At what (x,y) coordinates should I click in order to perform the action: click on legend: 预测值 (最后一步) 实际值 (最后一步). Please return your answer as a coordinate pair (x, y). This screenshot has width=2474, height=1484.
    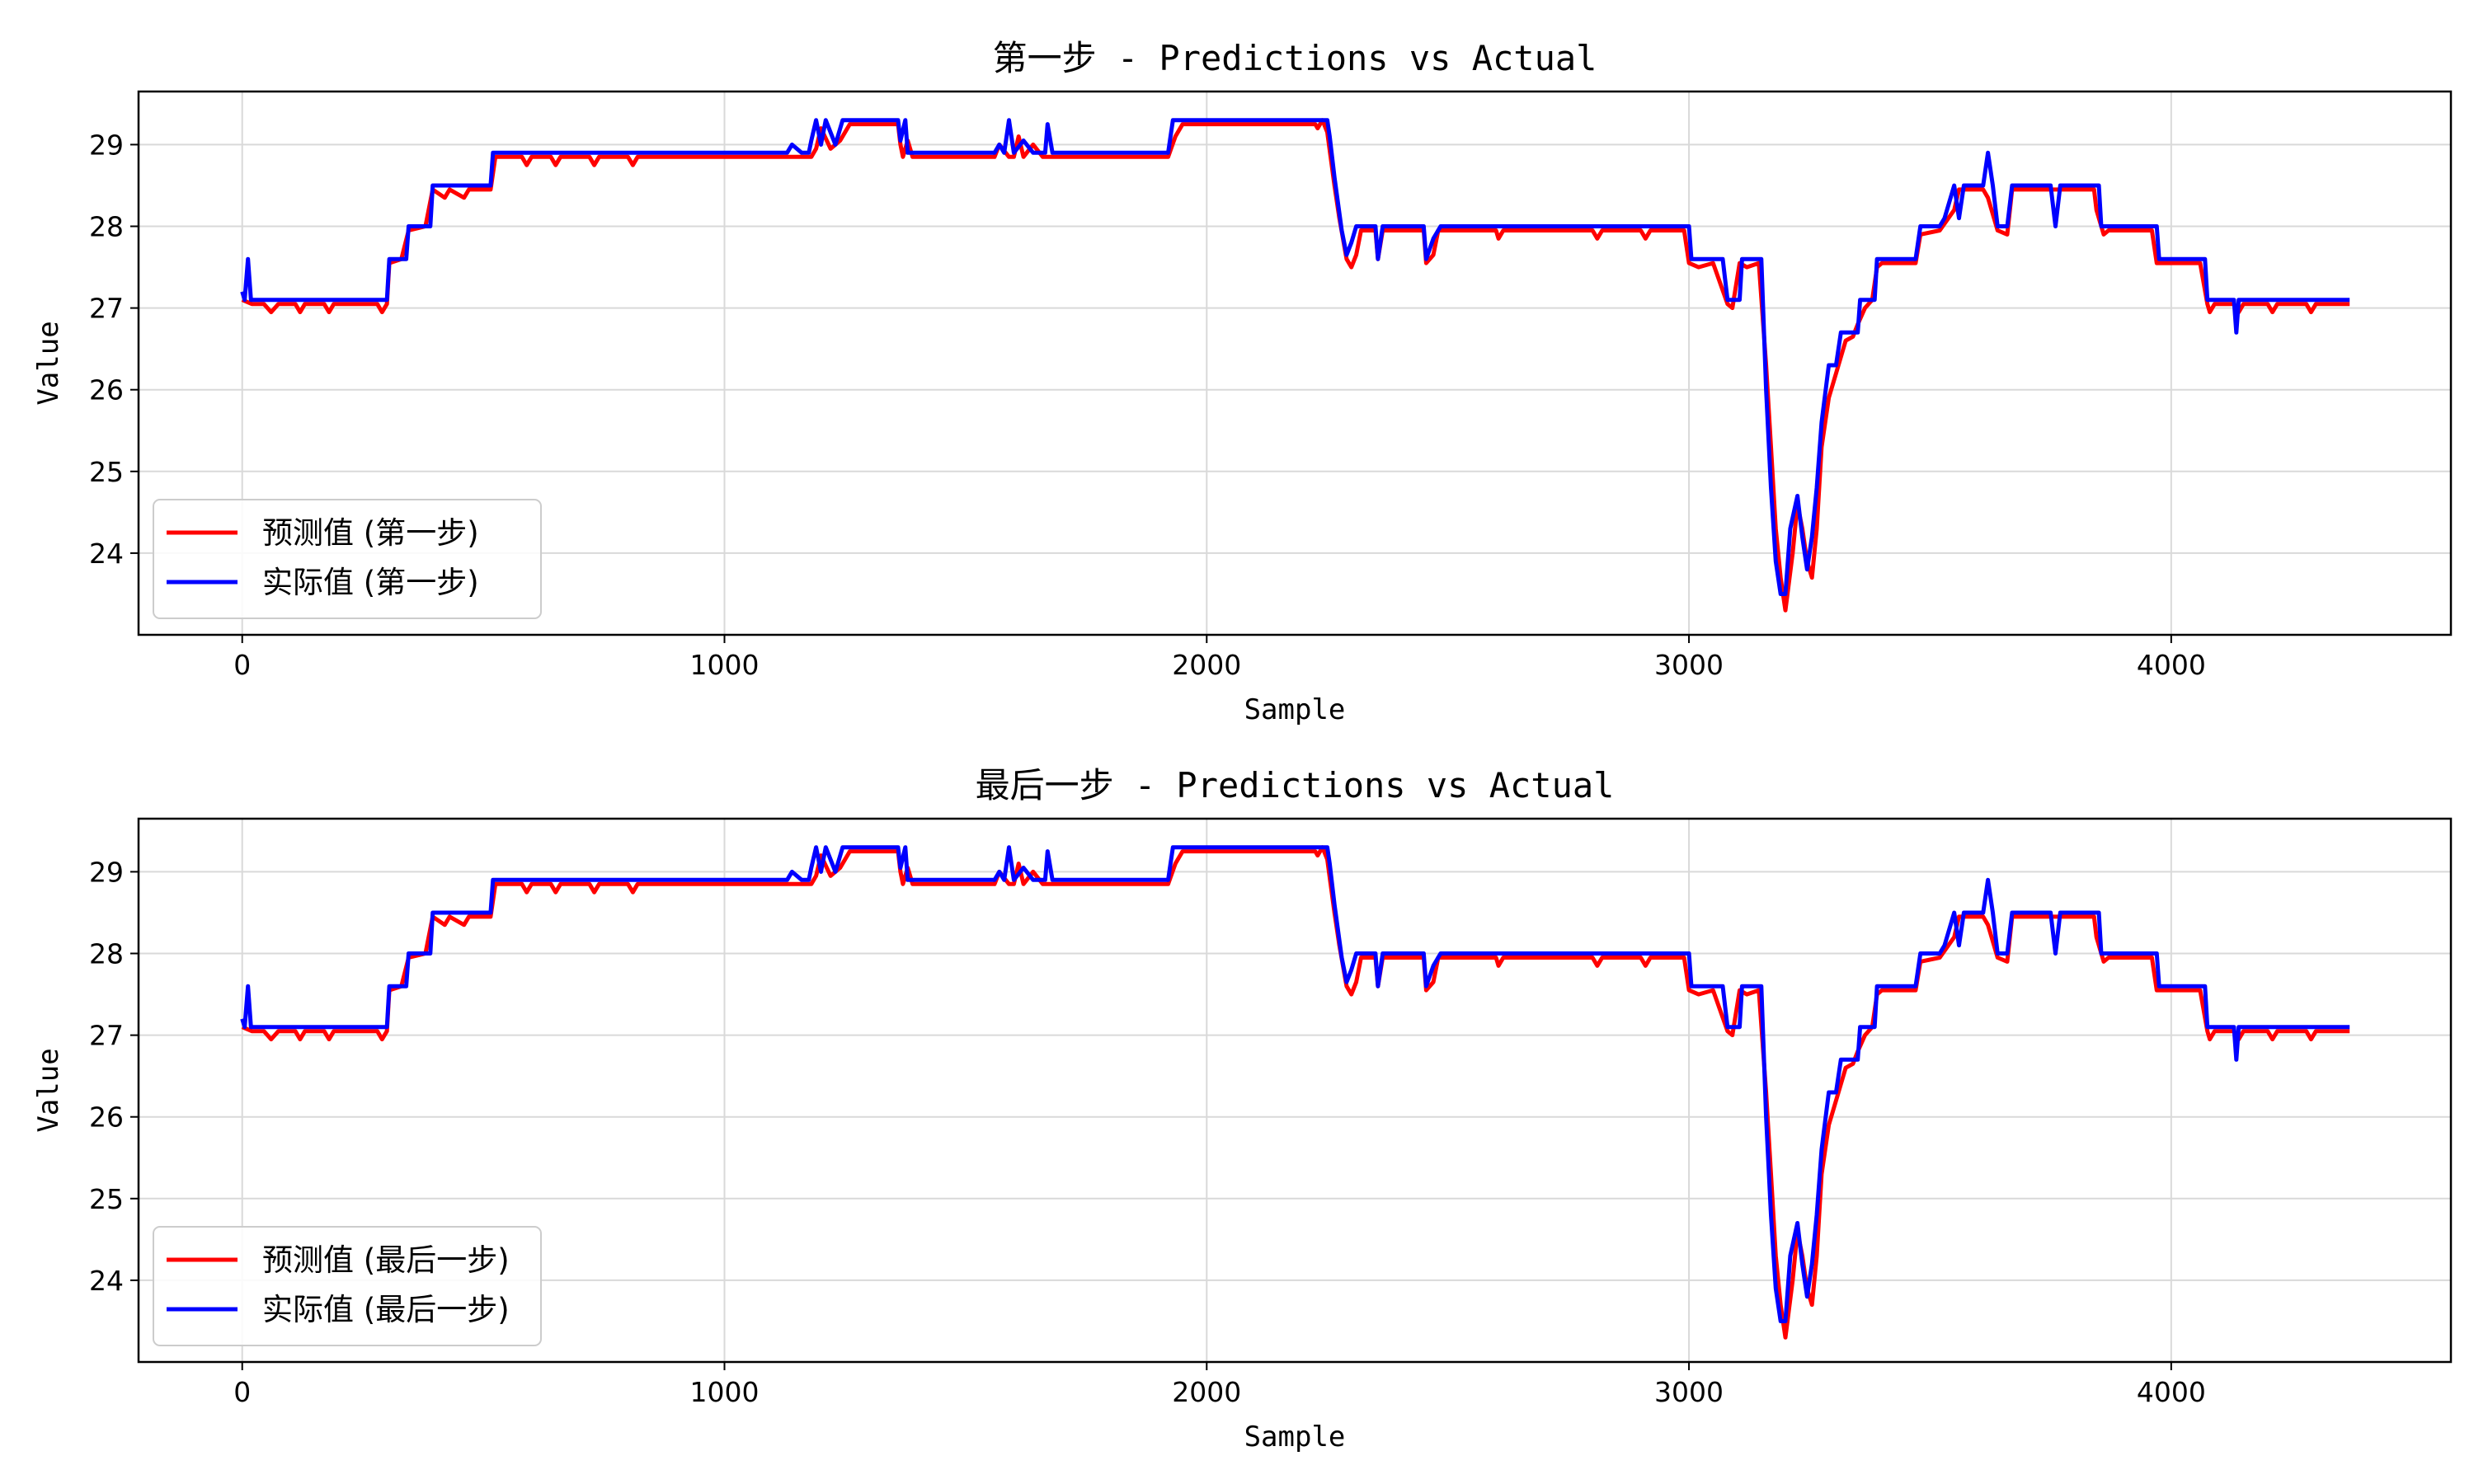
    Looking at the image, I should click on (347, 1286).